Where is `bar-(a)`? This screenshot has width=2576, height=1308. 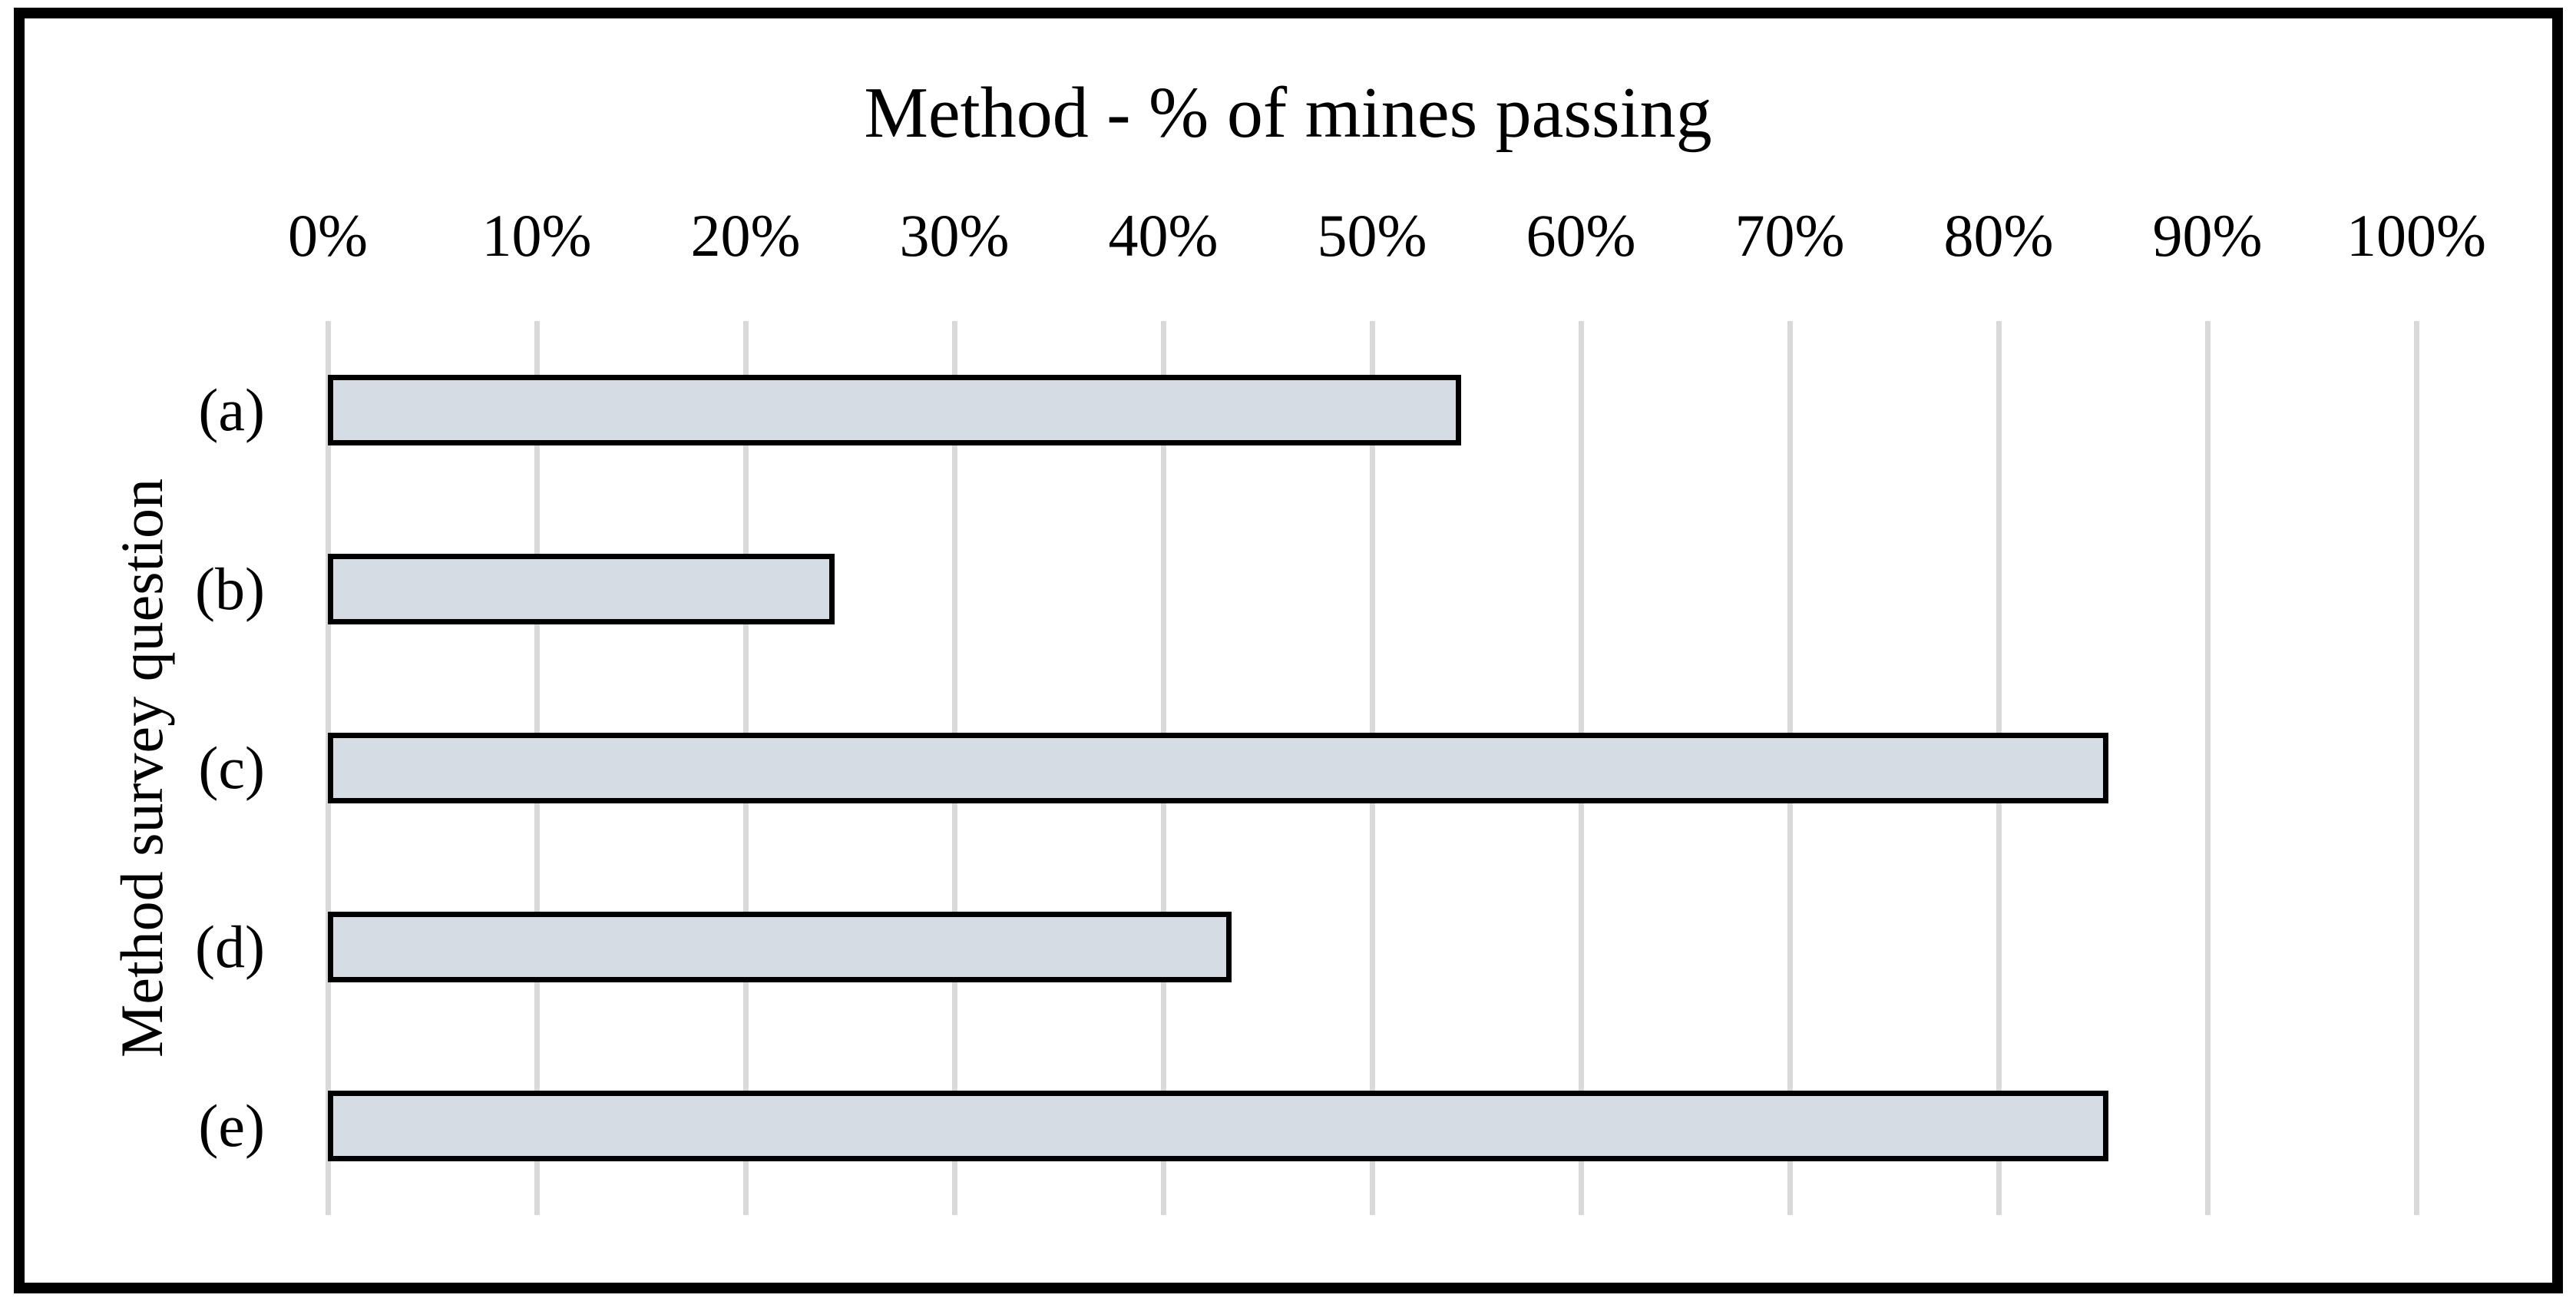
bar-(a) is located at coordinates (894, 410).